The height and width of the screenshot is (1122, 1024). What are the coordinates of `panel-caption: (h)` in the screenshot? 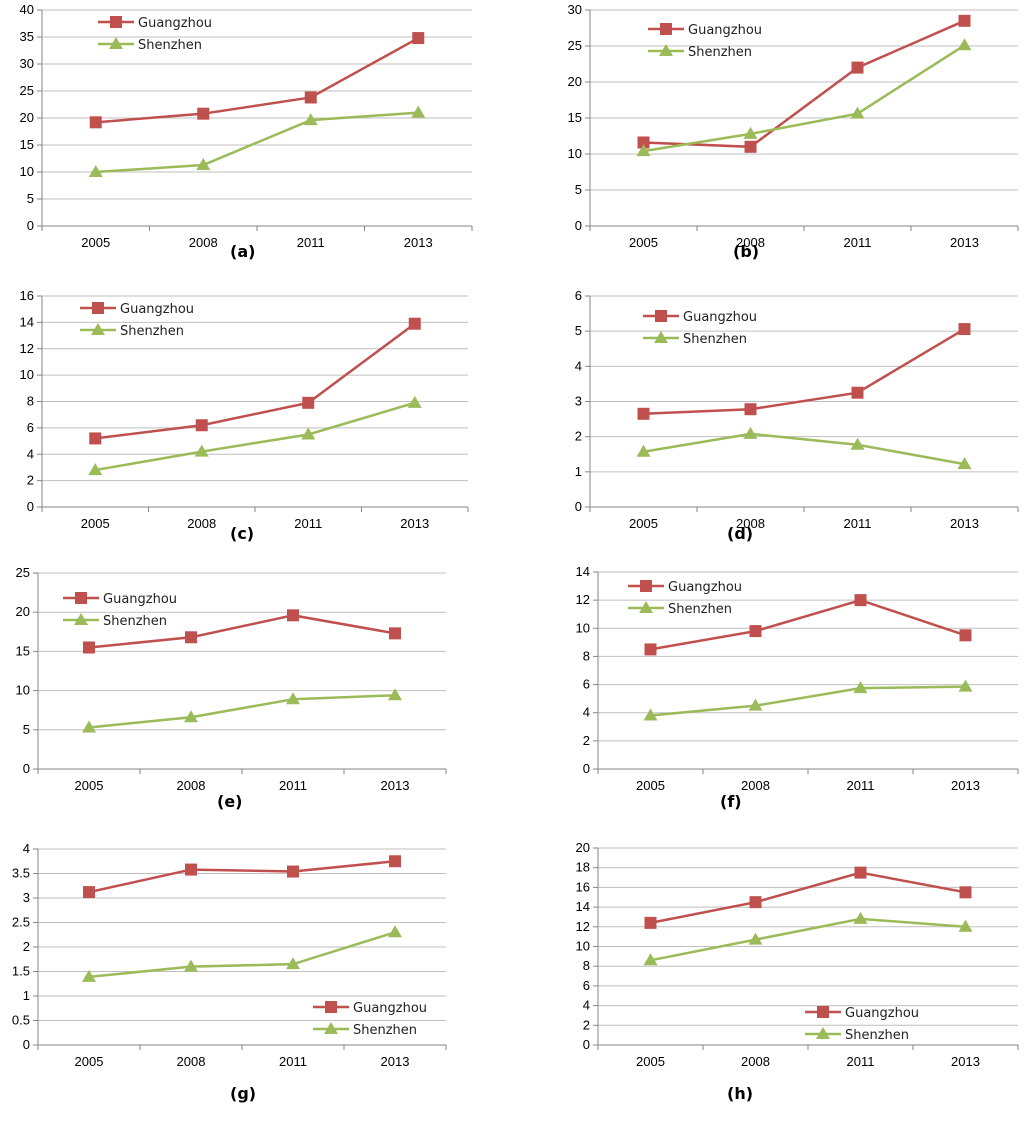 It's located at (740, 1093).